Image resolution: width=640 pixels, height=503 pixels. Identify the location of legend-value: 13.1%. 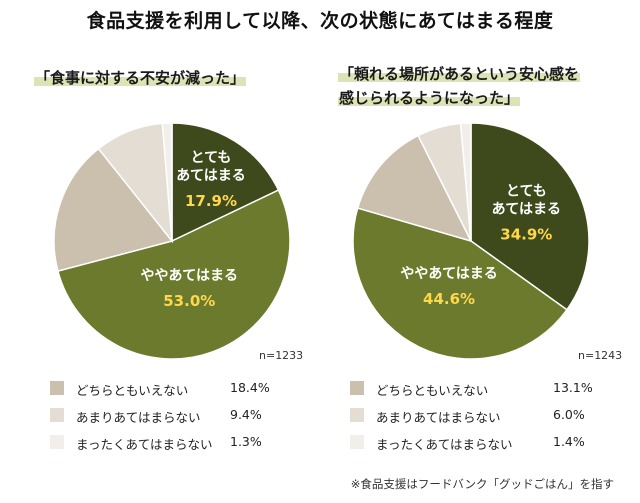
(573, 387).